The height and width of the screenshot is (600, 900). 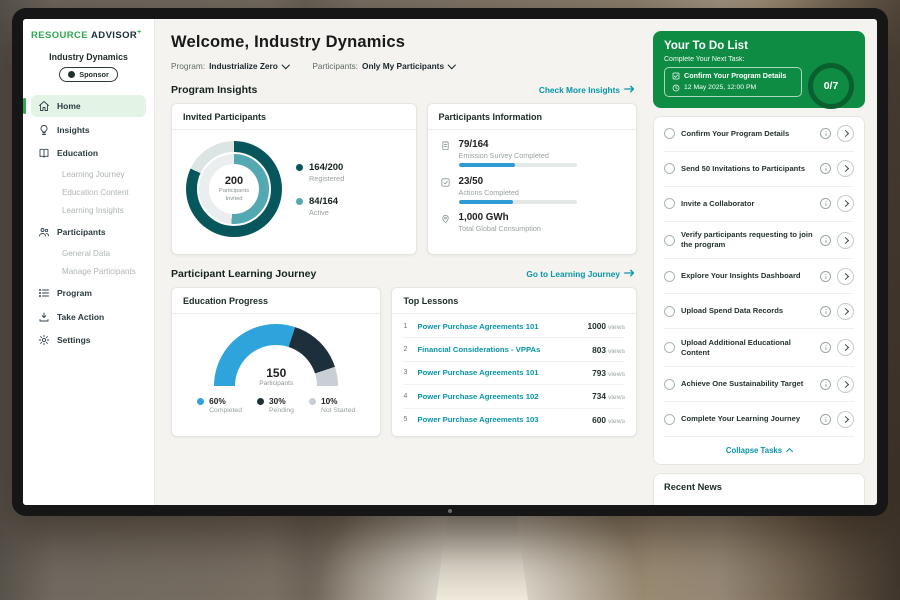 I want to click on download-icon, so click(x=44, y=317).